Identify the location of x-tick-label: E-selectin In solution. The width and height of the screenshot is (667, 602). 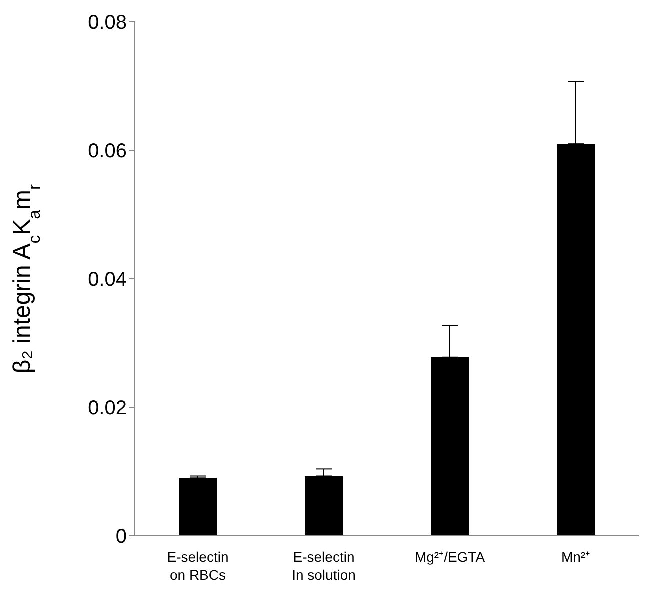
(324, 566).